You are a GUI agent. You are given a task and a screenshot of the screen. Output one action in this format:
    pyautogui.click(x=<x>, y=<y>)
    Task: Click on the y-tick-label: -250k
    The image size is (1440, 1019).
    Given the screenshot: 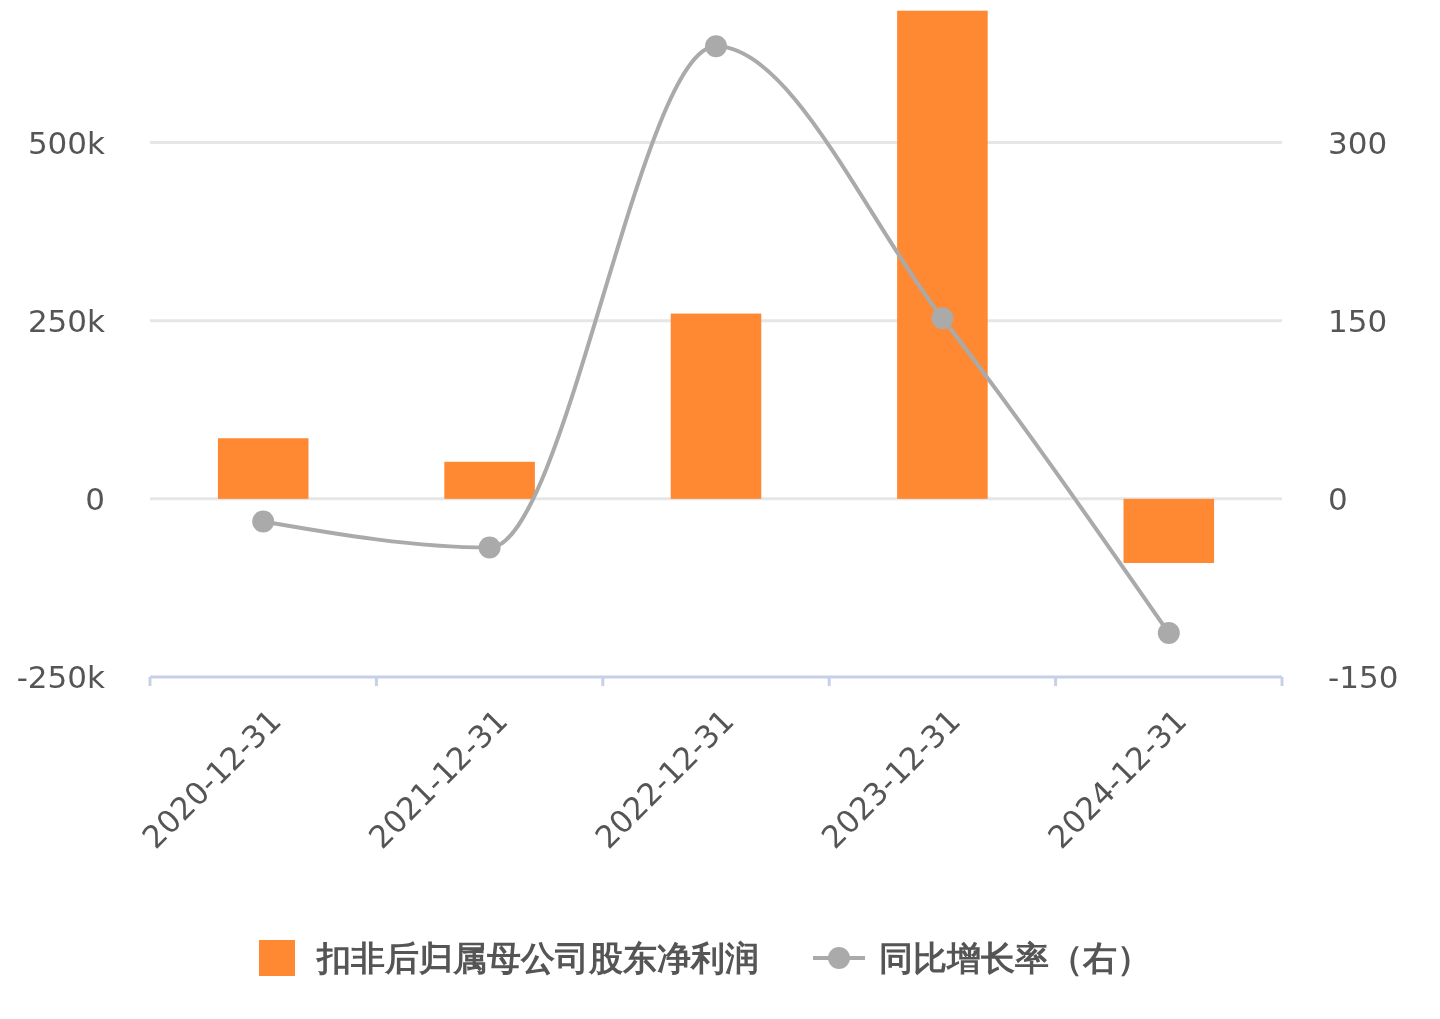 What is the action you would take?
    pyautogui.click(x=61, y=677)
    